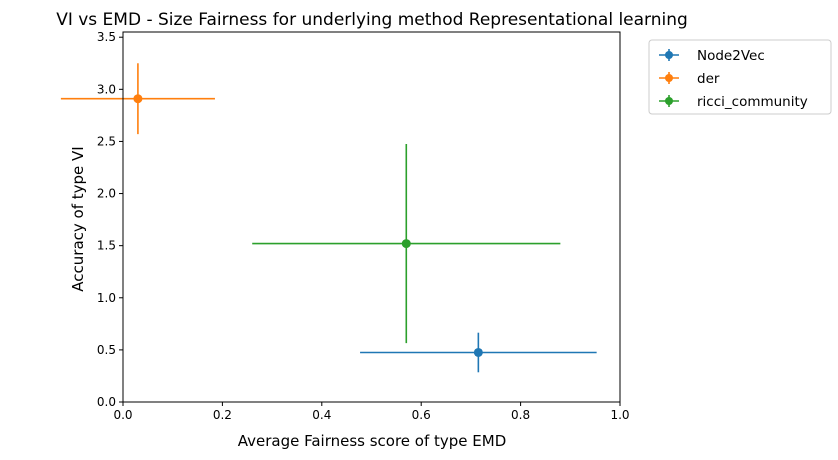 This screenshot has width=838, height=460. Describe the element at coordinates (106, 89) in the screenshot. I see `y-tick-label: 3.0` at that location.